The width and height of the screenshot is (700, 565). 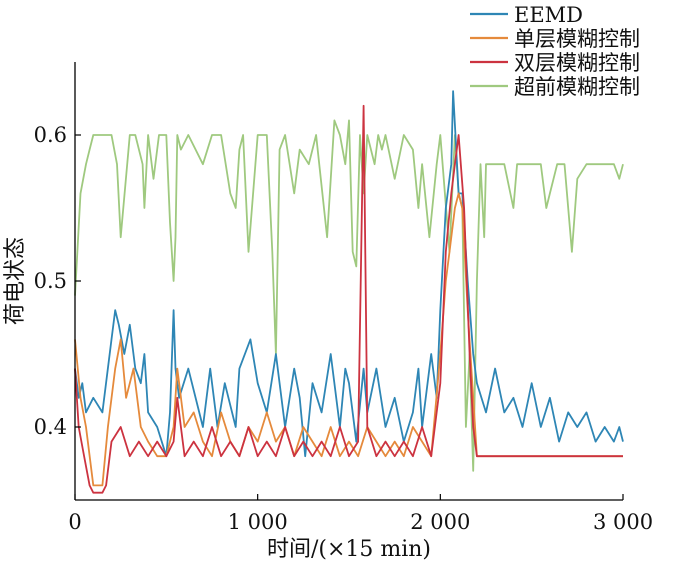 What do you see at coordinates (349, 549) in the screenshot?
I see `x-axis-label: 时间/(×15 min)` at bounding box center [349, 549].